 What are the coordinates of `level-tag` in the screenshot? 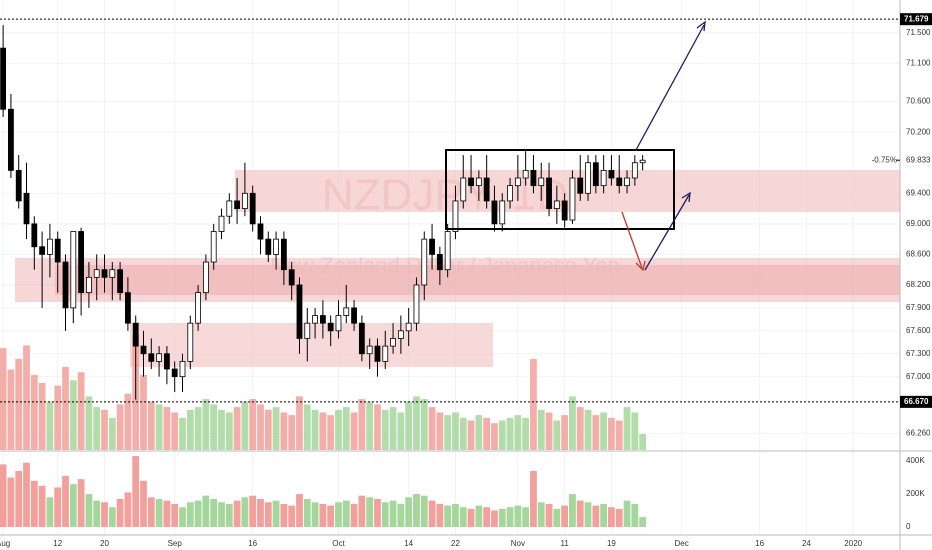 It's located at (916, 401).